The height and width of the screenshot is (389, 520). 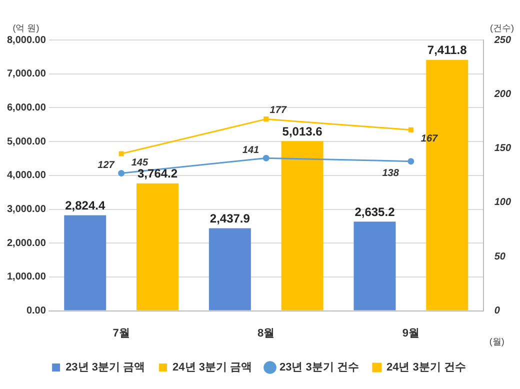 What do you see at coordinates (502, 27) in the screenshot?
I see `y2-axis-title: (건수)` at bounding box center [502, 27].